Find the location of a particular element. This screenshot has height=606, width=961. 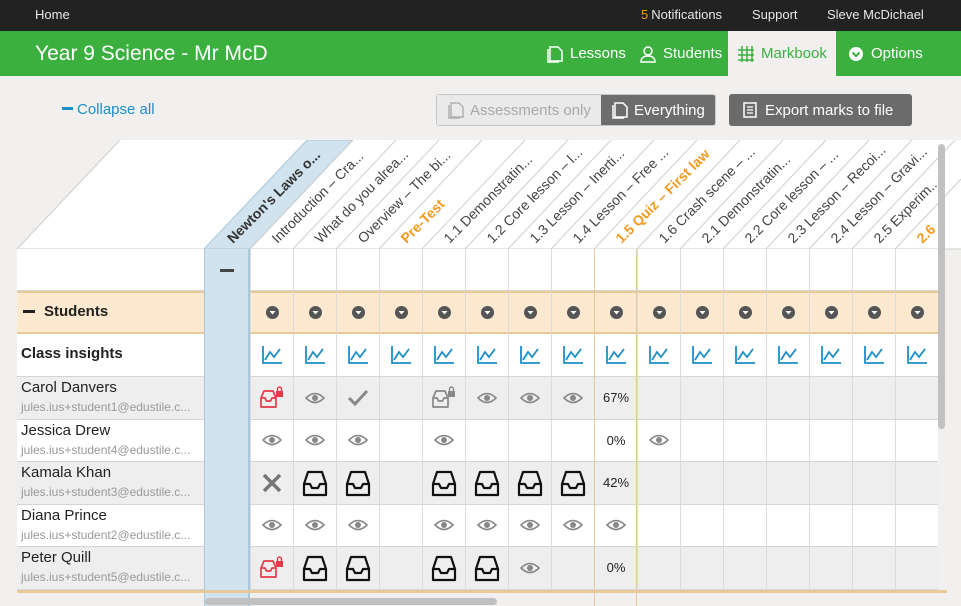

home-link: Home is located at coordinates (52, 14).